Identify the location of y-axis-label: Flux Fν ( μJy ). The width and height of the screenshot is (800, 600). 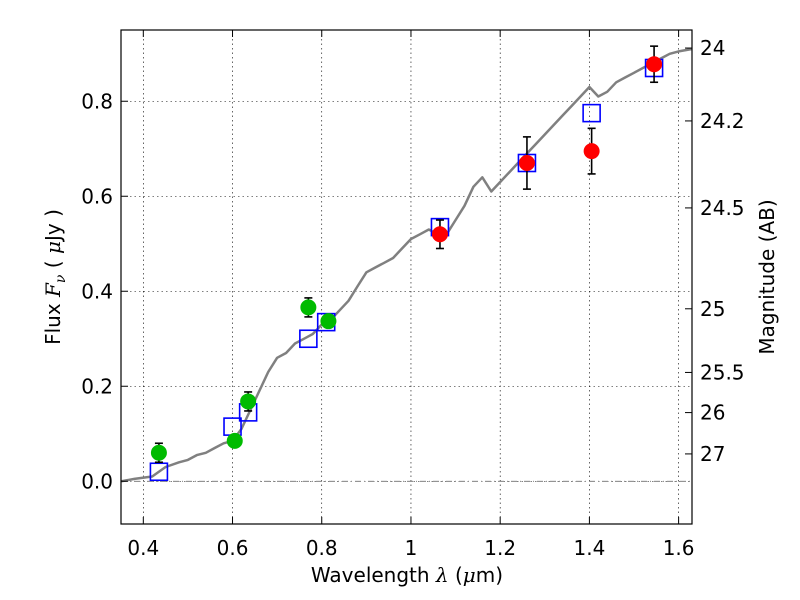
(55, 277).